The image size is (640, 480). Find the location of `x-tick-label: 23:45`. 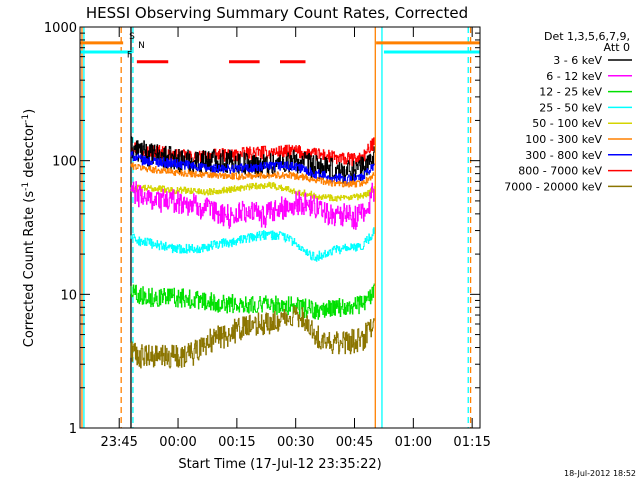

x-tick-label: 23:45 is located at coordinates (118, 442).